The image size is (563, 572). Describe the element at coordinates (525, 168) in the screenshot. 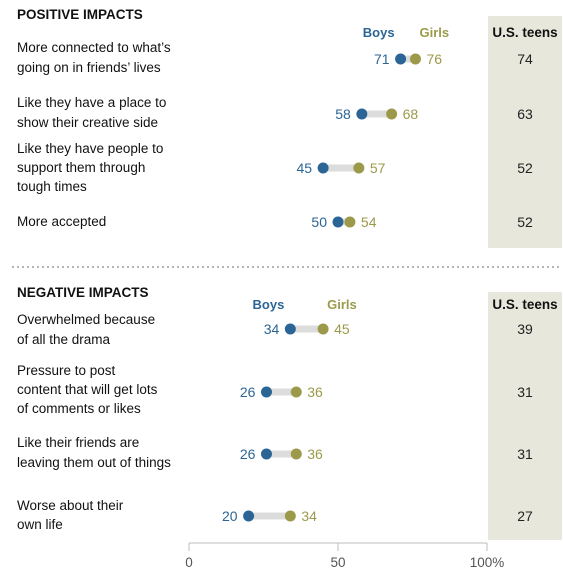

I see `value-teens-1-3: 52` at that location.